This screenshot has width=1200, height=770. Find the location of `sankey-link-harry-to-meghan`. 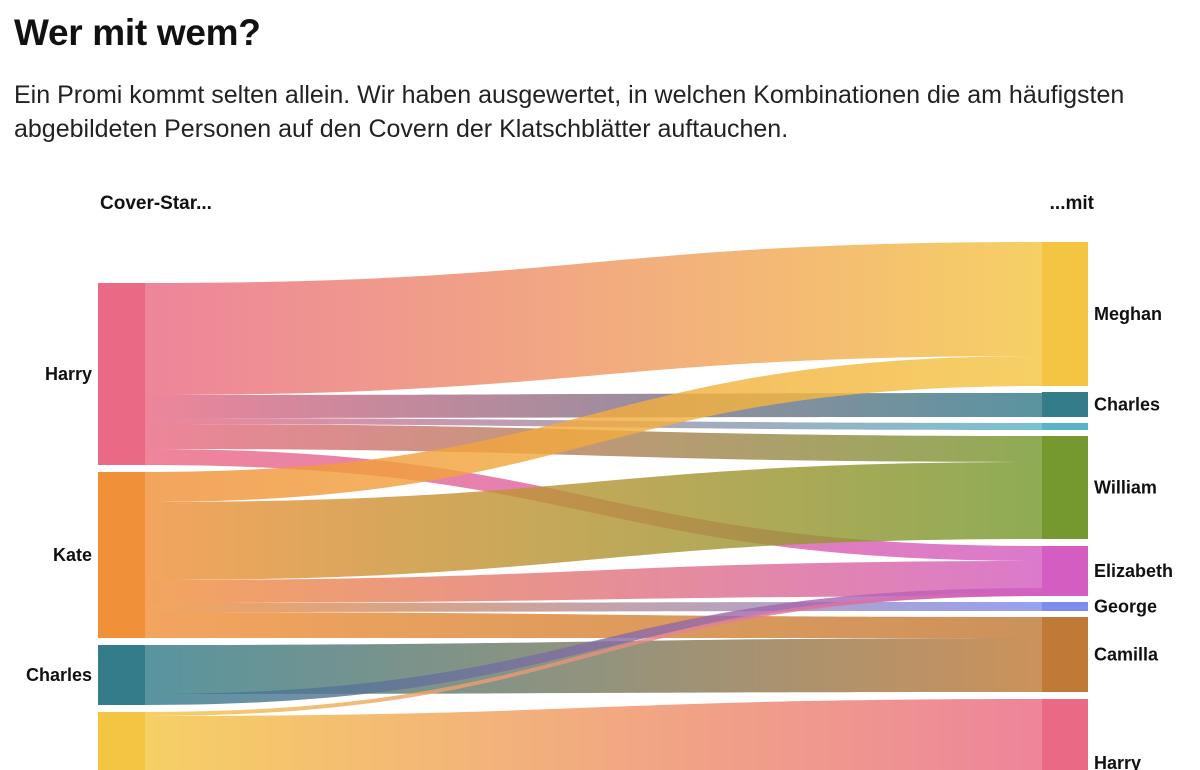

sankey-link-harry-to-meghan is located at coordinates (593, 318).